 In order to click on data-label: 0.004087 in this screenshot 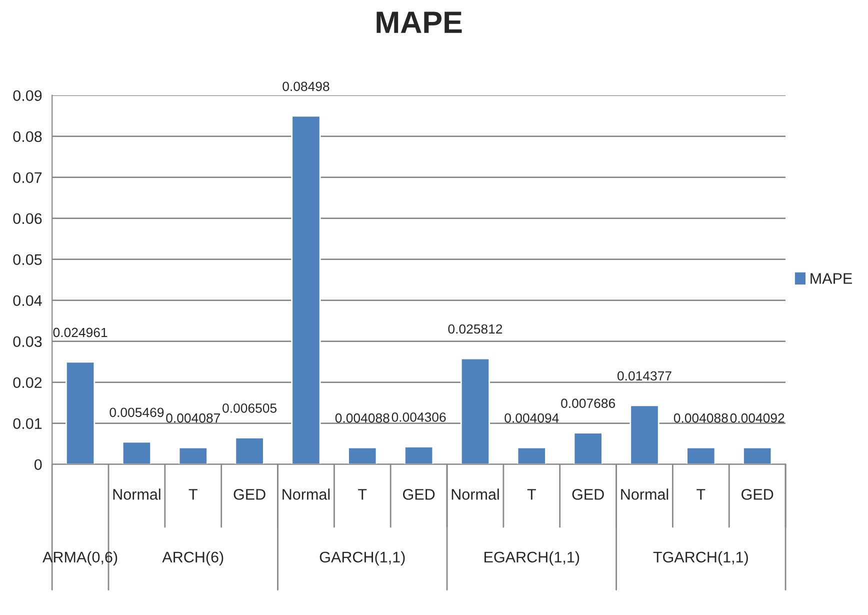, I will do `click(193, 418)`.